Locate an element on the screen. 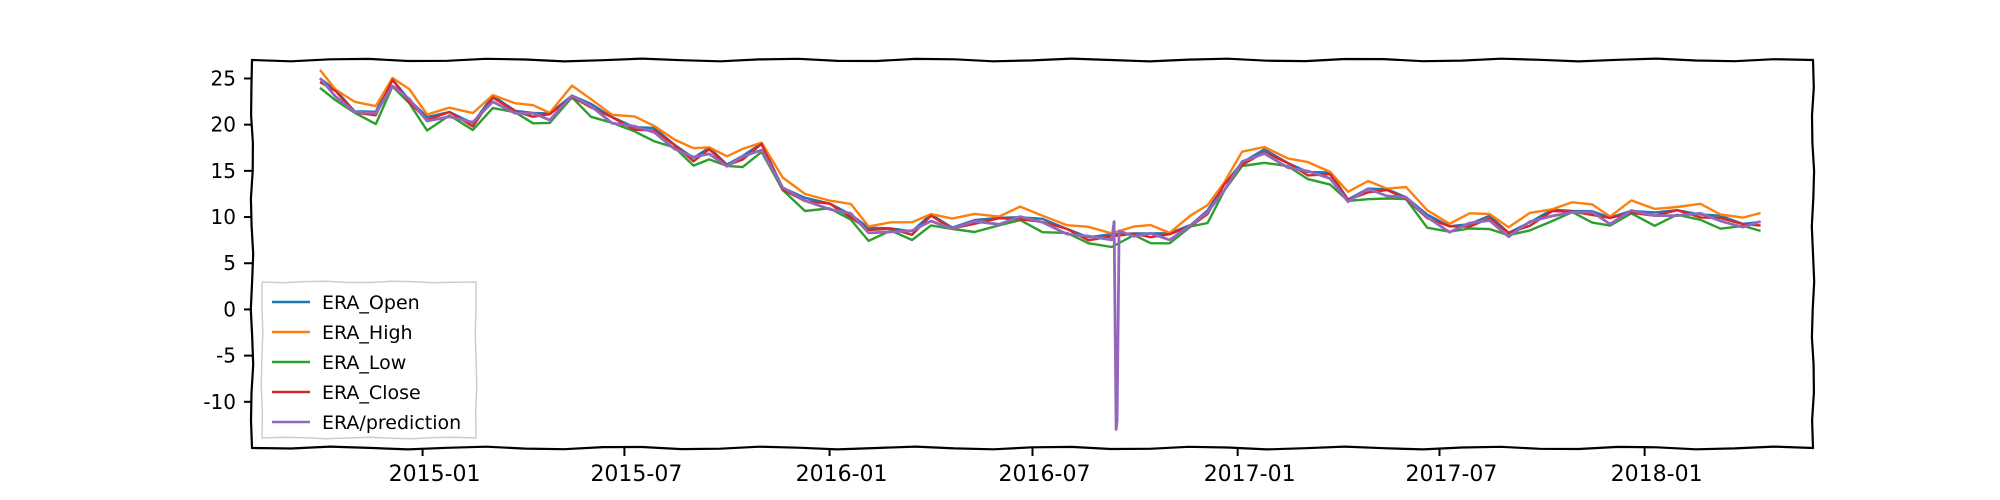 The image size is (2000, 500). y-tick-label: 15 is located at coordinates (223, 171).